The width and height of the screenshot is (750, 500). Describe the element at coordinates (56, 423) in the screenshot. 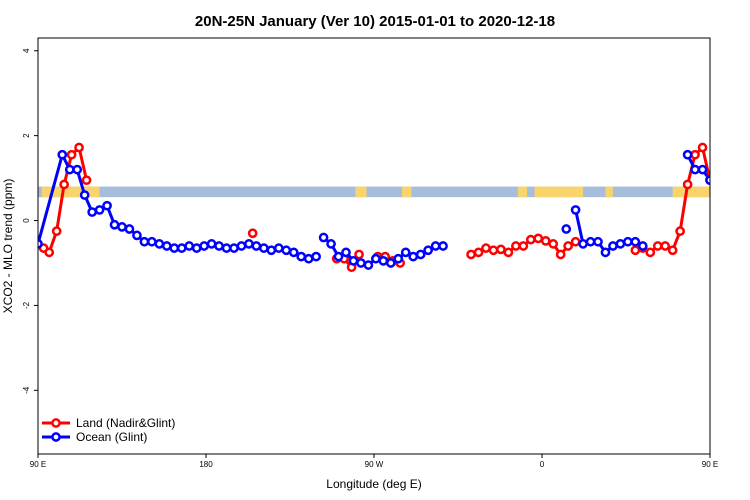

I see `legend-marker` at that location.